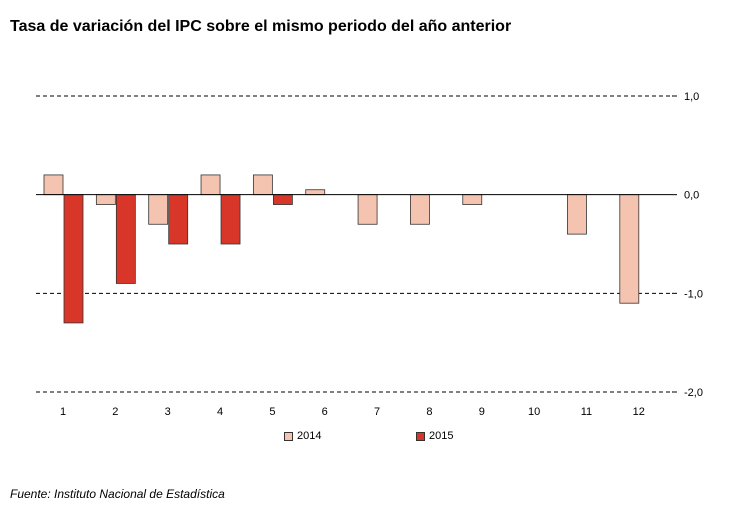  What do you see at coordinates (586, 412) in the screenshot?
I see `x-tick-label: 11` at bounding box center [586, 412].